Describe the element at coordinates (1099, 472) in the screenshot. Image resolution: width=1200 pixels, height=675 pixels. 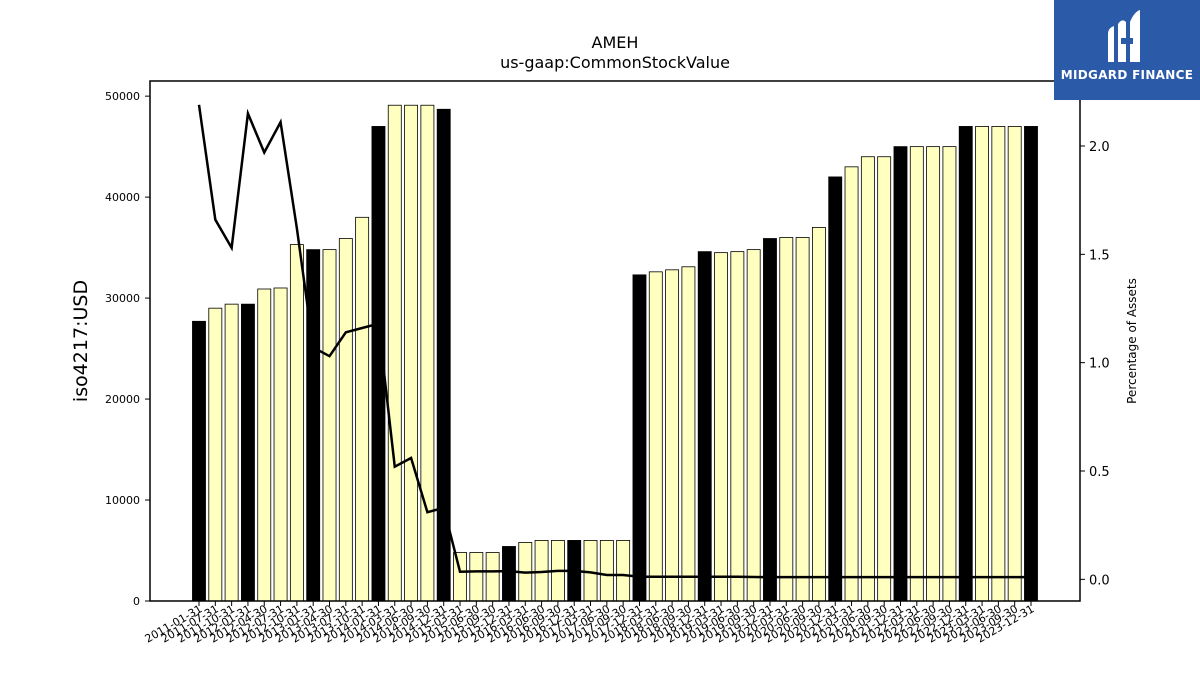
I see `y2-tick-label: 0.5` at that location.